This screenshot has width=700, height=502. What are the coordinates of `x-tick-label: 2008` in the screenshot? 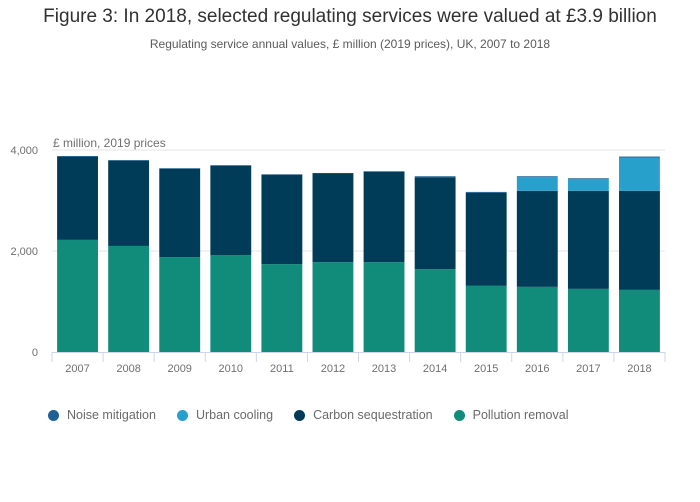 It's located at (128, 369).